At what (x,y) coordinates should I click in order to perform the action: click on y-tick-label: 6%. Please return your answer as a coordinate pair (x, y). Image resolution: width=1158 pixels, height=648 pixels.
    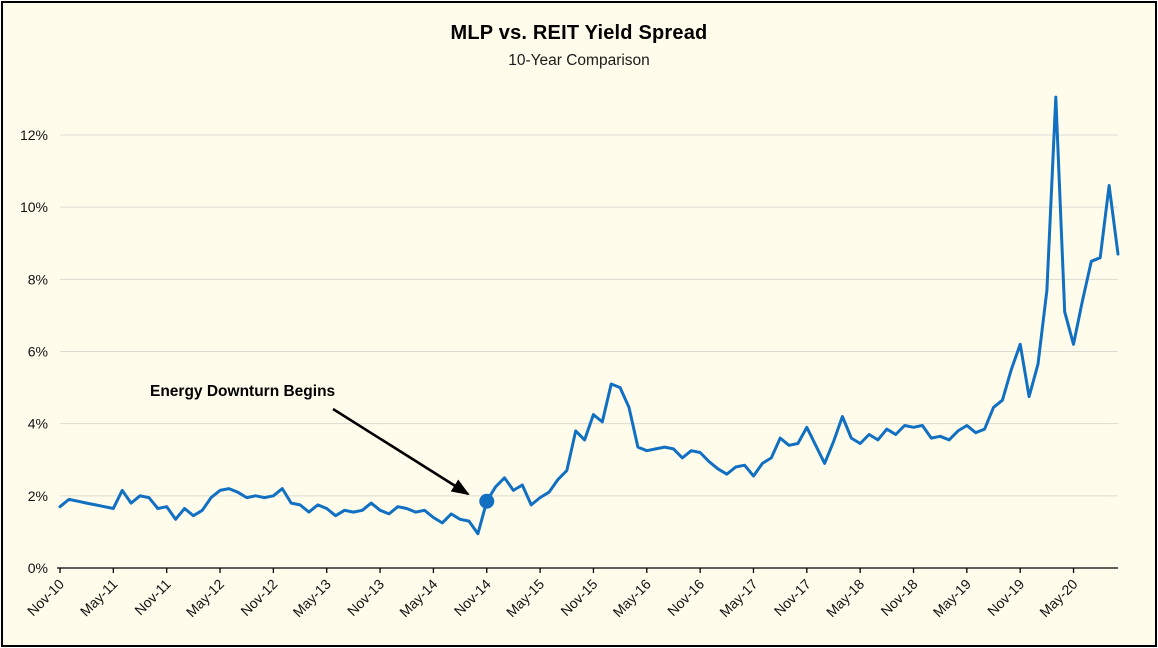
    Looking at the image, I should click on (38, 352).